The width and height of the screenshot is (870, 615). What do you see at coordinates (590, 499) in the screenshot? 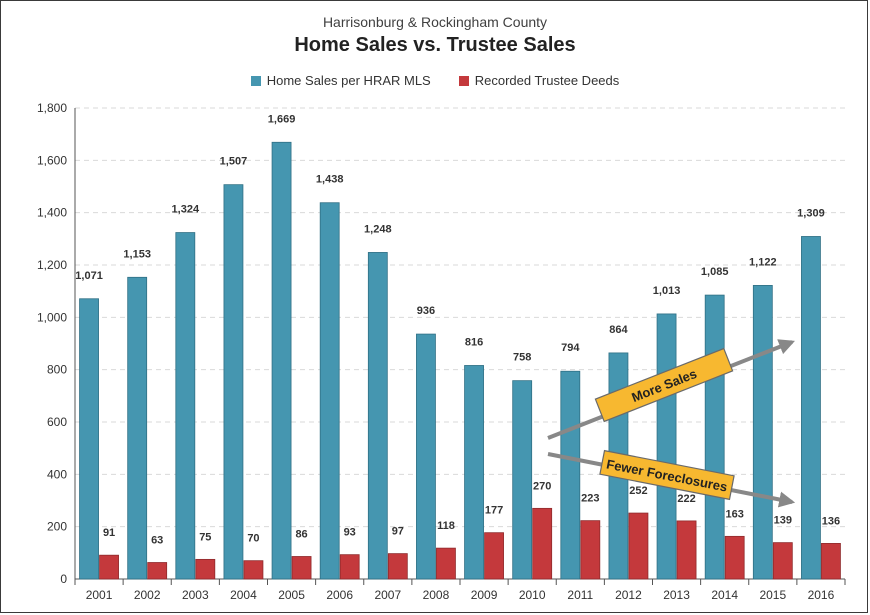
I see `data-label-trustee-deeds: 223` at bounding box center [590, 499].